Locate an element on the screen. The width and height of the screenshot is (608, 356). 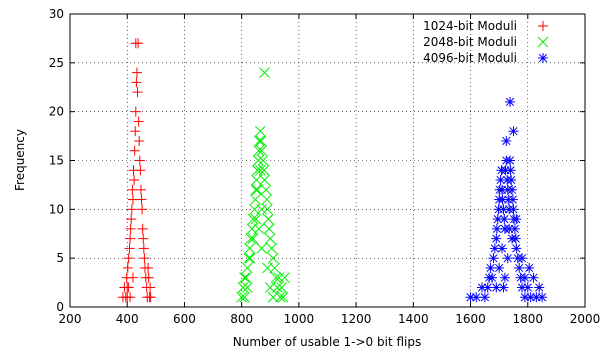
legend-entry: 4096-bit Moduli is located at coordinates (485, 58).